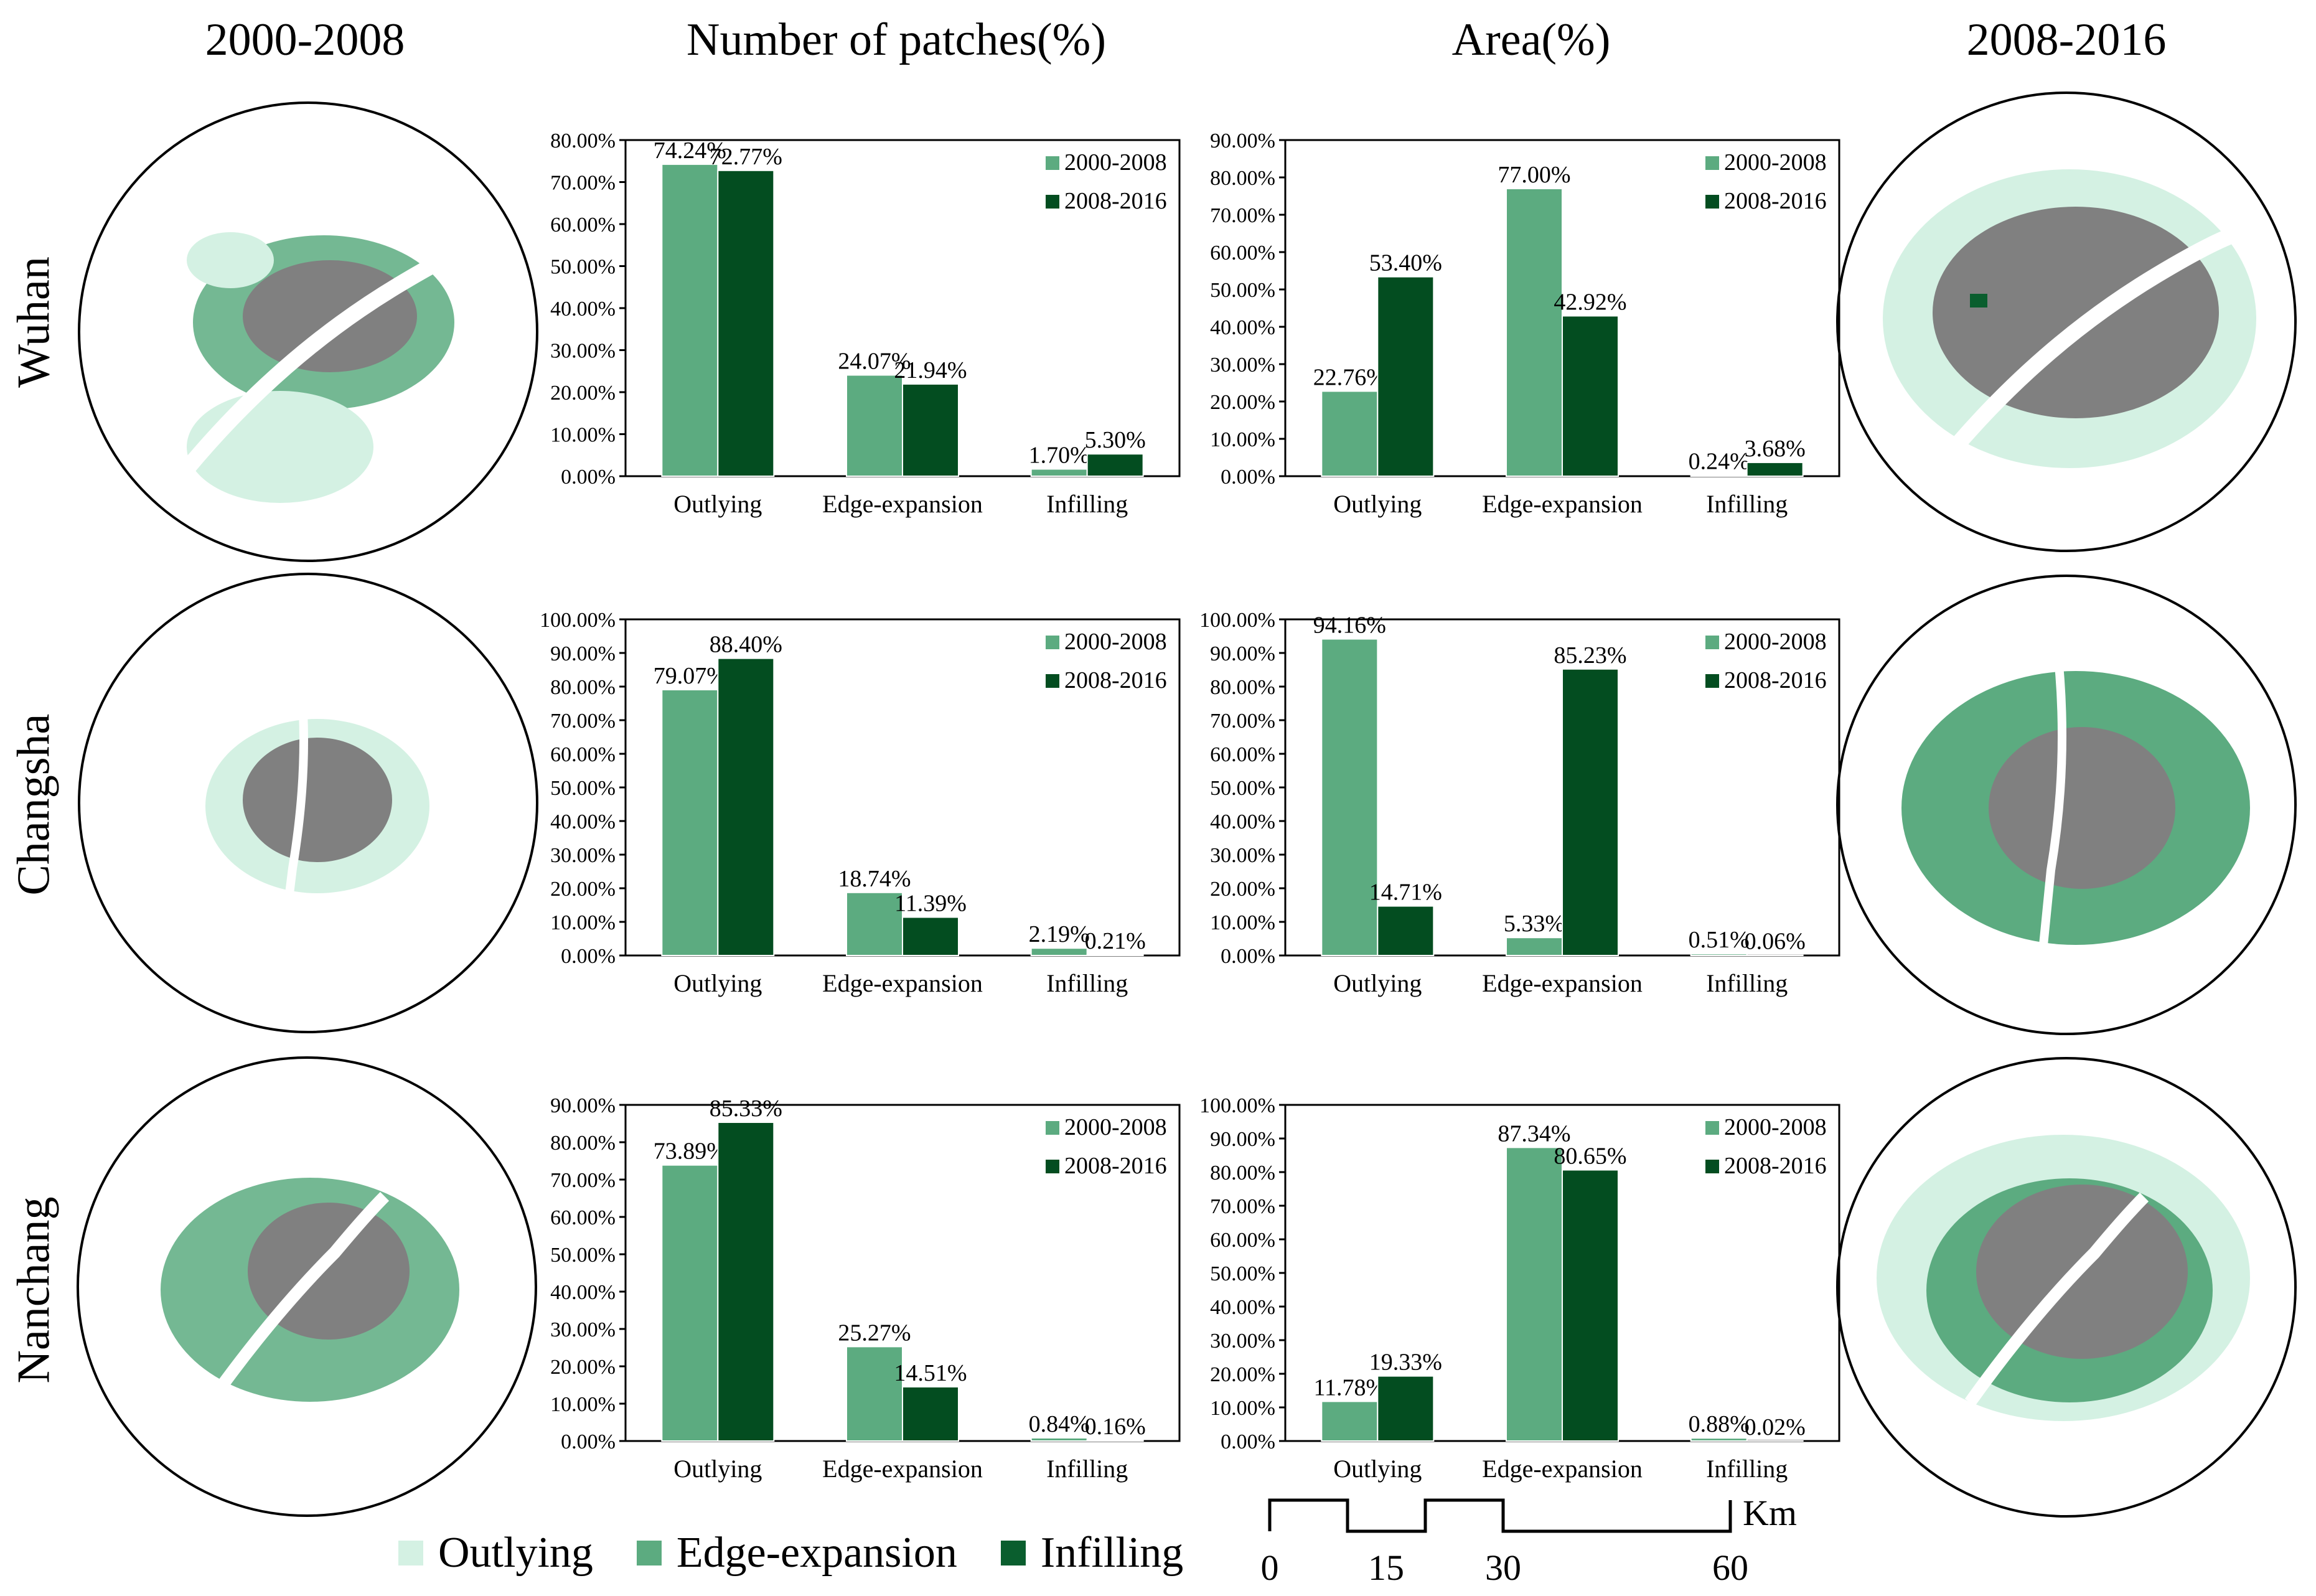 This screenshot has width=2316, height=1596. Describe the element at coordinates (1719, 1424) in the screenshot. I see `data-label: 0.88%` at that location.